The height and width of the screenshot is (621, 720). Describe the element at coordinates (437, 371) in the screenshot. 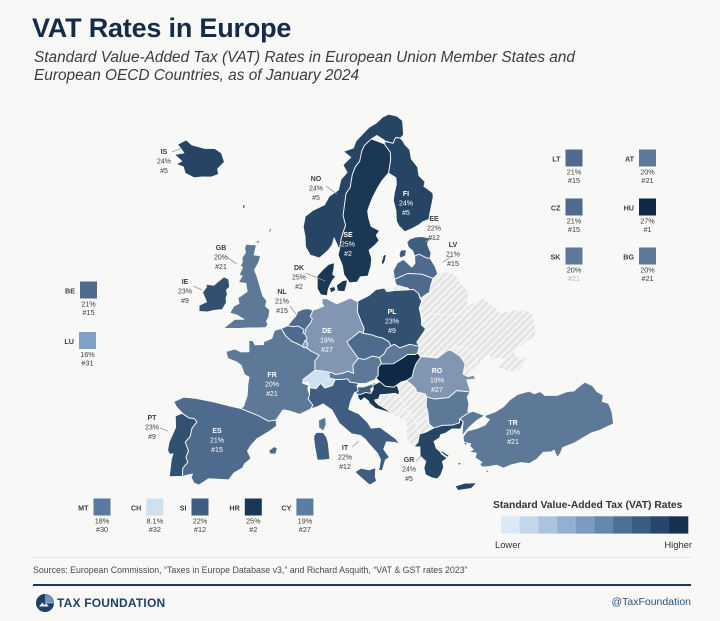

I see `svg-text: RO` at that location.